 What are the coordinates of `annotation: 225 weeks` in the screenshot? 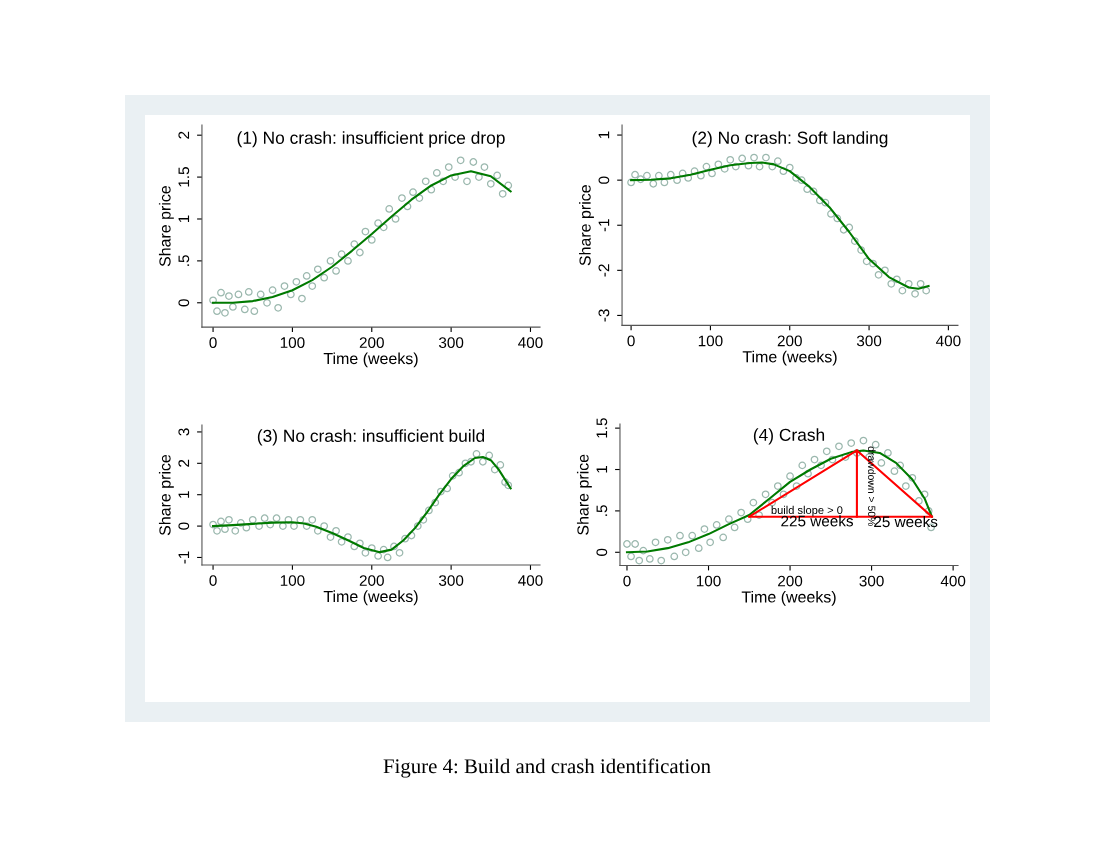 It's located at (817, 521).